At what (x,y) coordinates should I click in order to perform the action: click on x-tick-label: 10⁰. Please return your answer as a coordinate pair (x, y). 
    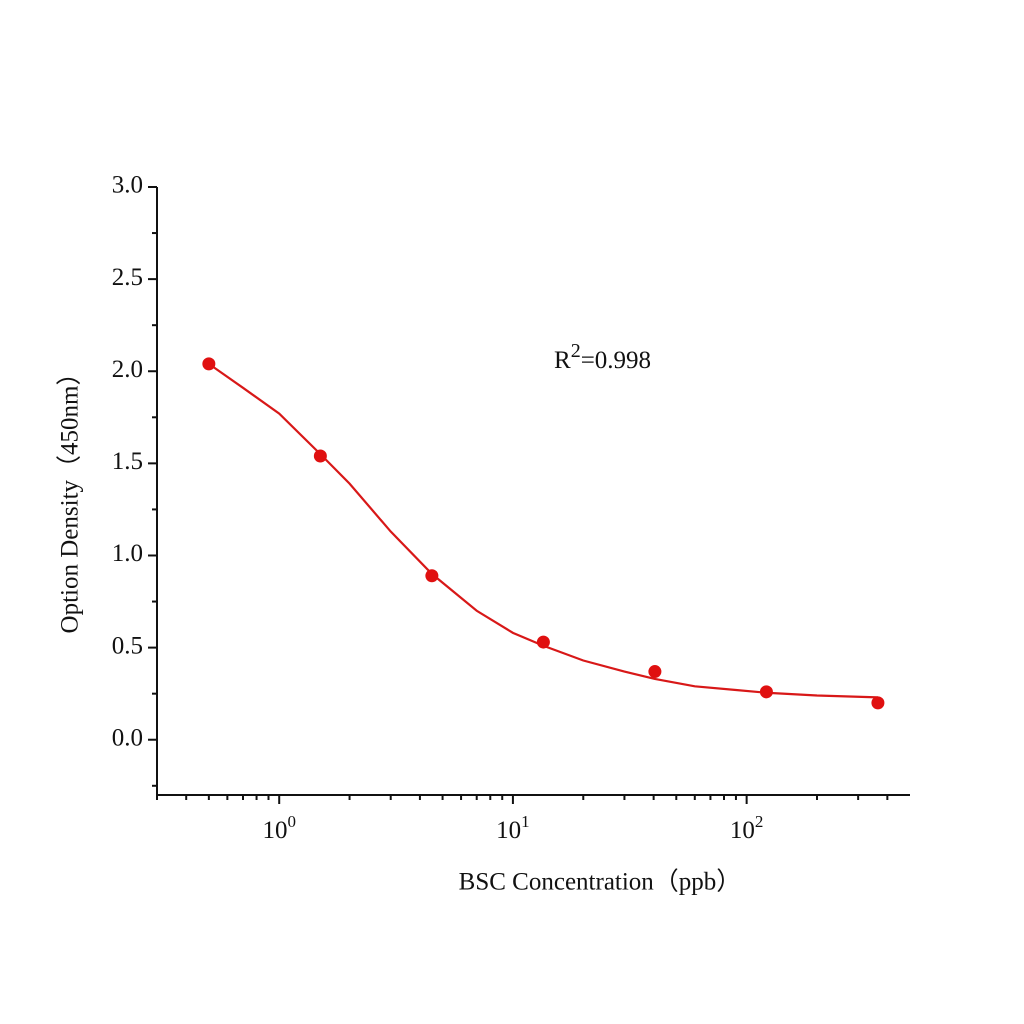
    Looking at the image, I should click on (279, 828).